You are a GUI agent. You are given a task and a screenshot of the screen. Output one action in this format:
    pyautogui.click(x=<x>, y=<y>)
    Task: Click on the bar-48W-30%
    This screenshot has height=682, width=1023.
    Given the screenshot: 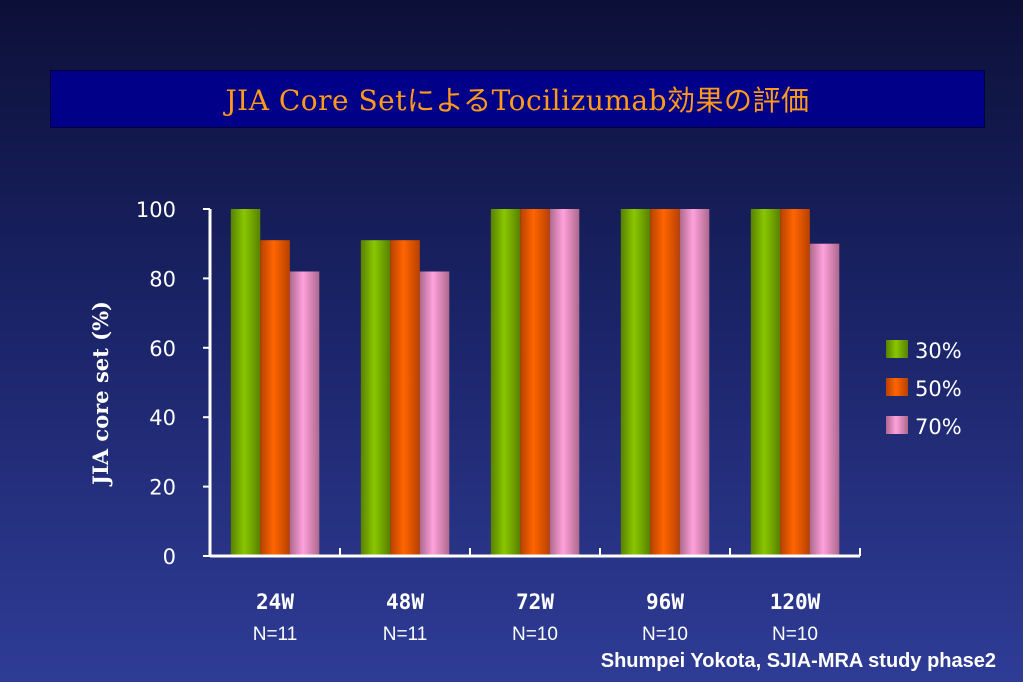 What is the action you would take?
    pyautogui.click(x=375, y=398)
    